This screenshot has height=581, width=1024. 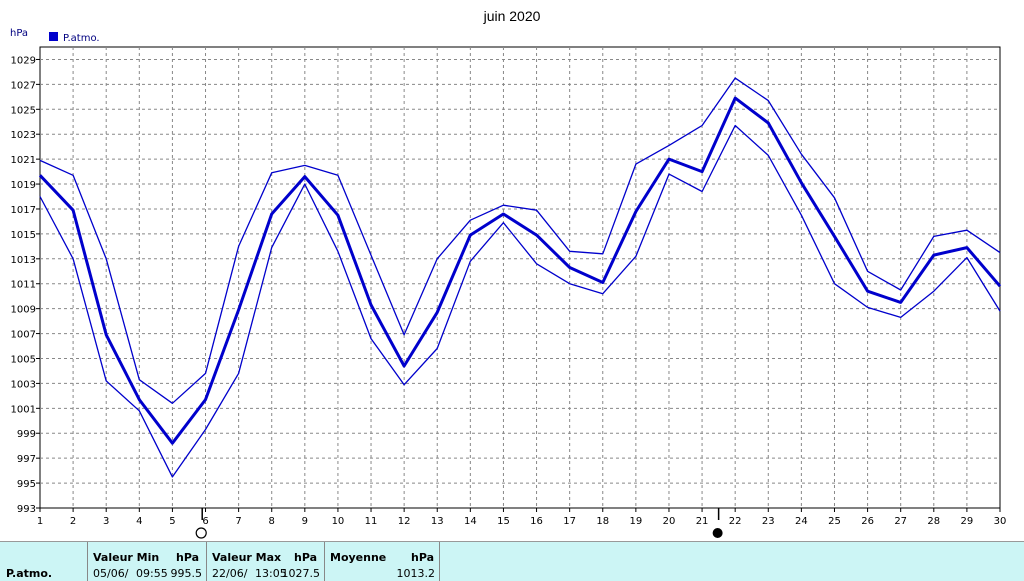 I want to click on y-tick-label: 1013, so click(x=23, y=260).